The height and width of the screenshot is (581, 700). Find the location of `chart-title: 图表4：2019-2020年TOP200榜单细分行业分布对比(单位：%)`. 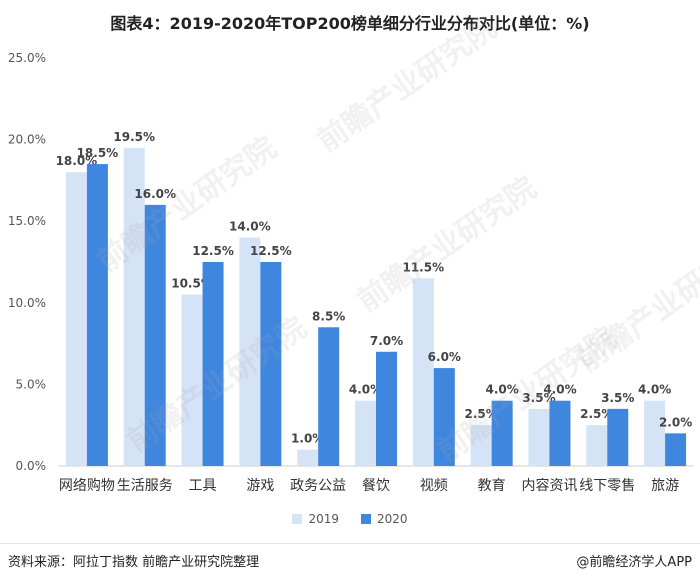

chart-title: 图表4：2019-2020年TOP200榜单细分行业分布对比(单位：%) is located at coordinates (350, 23).